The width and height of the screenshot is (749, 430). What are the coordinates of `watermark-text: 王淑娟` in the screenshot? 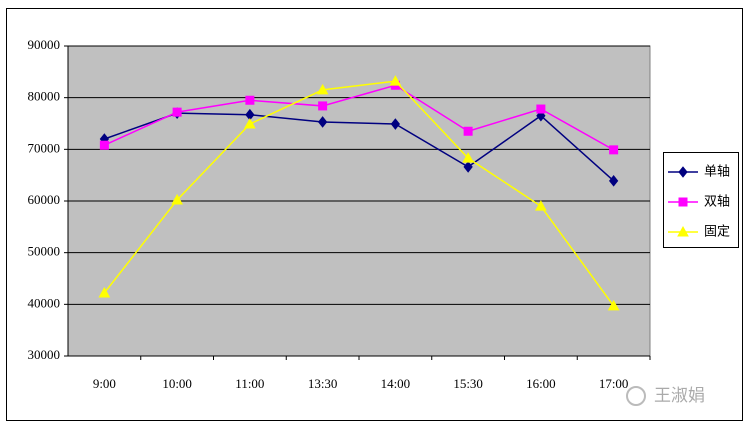 It's located at (679, 396).